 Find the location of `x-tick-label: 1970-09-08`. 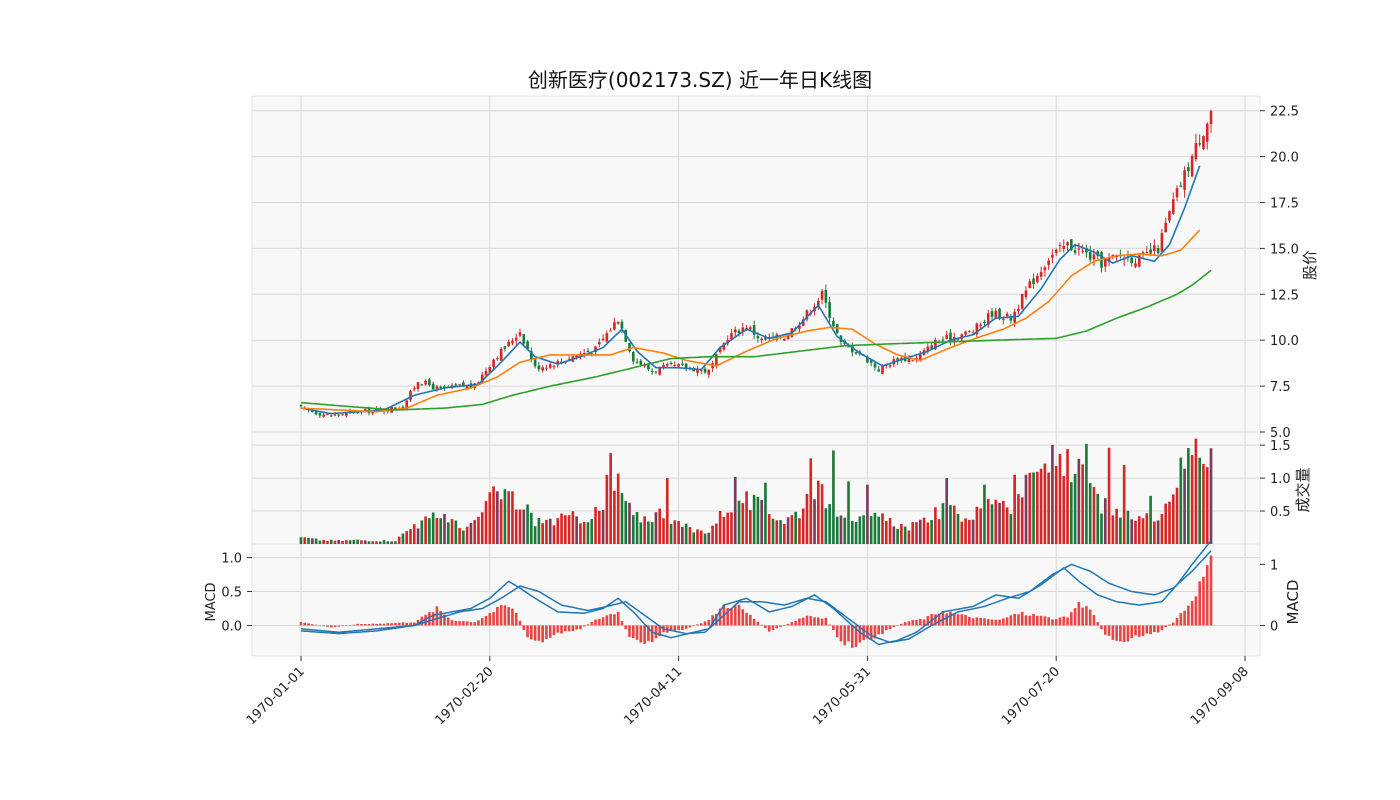

x-tick-label: 1970-09-08 is located at coordinates (1220, 696).